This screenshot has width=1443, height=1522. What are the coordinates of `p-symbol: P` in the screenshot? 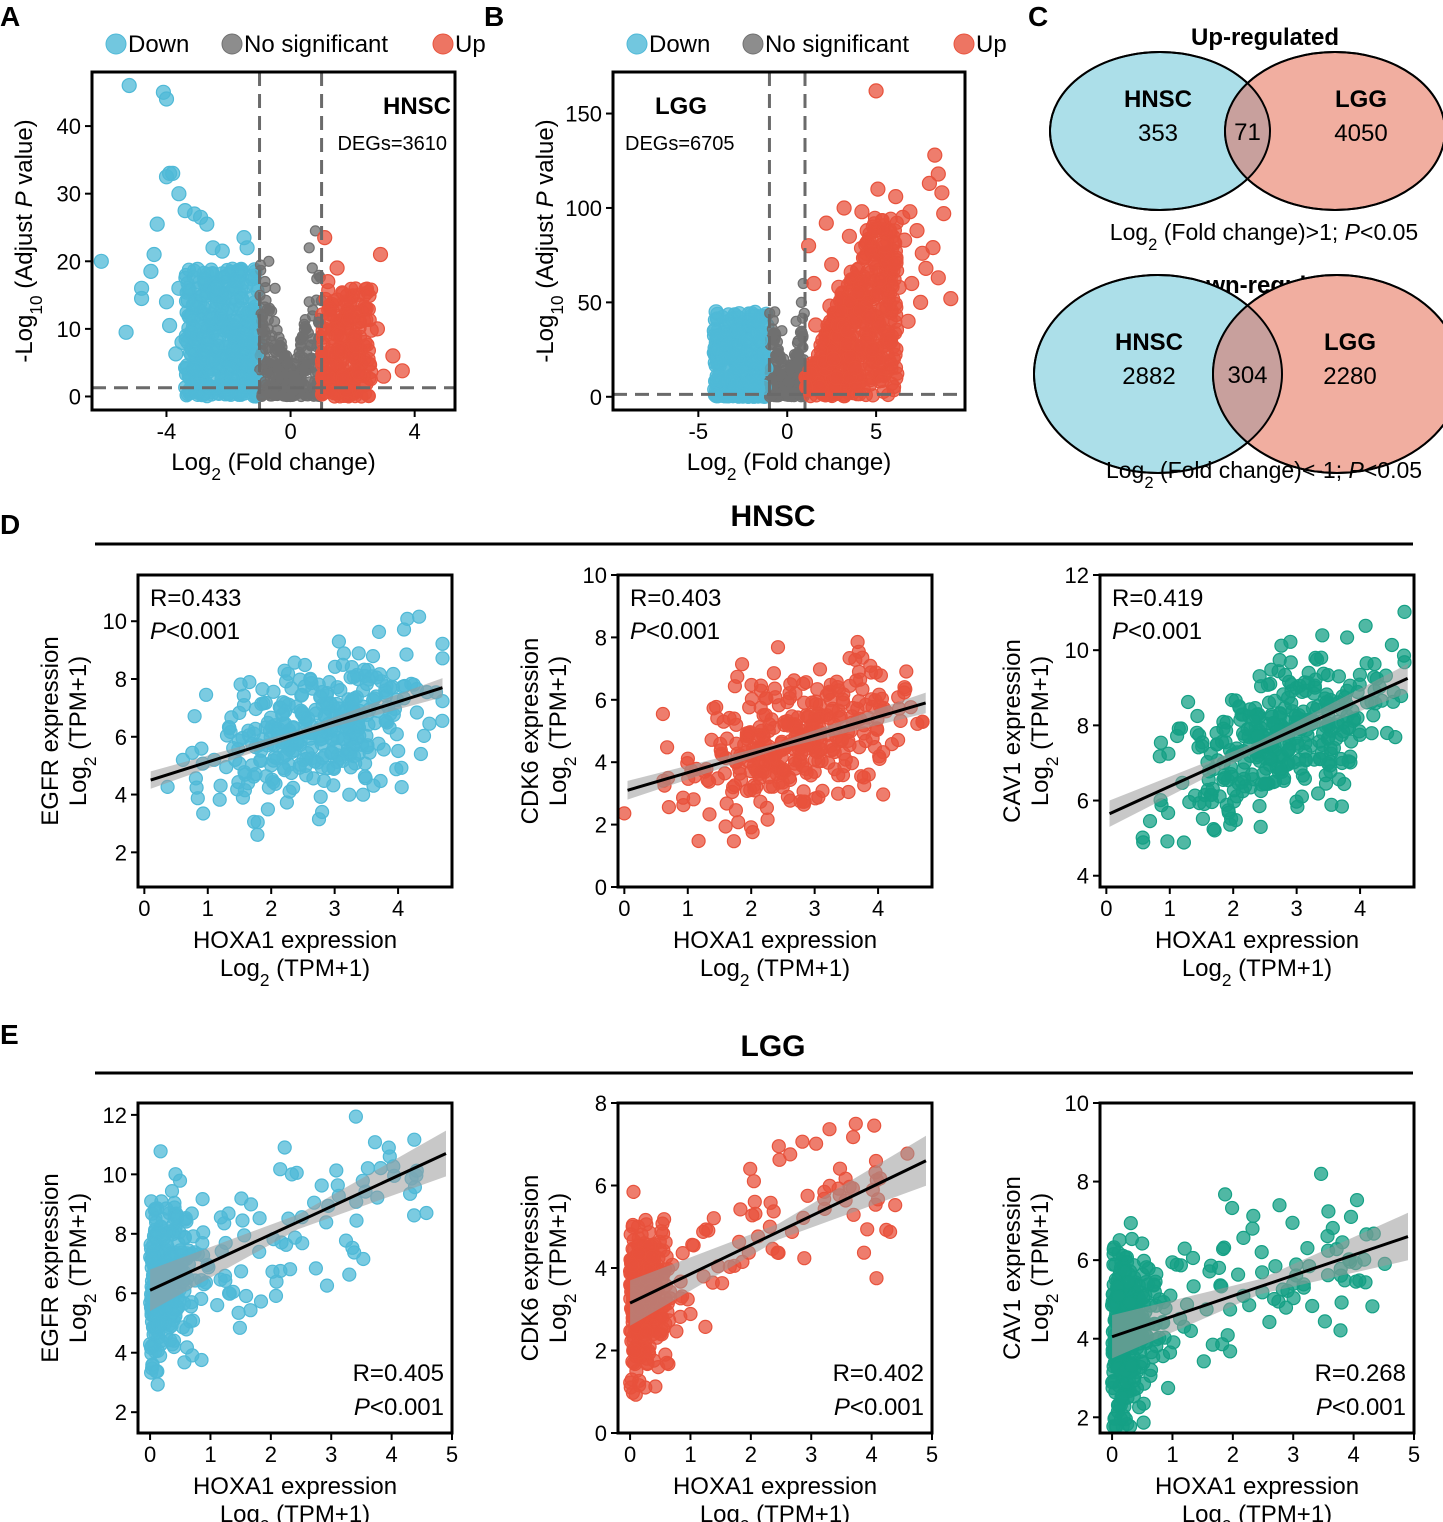 It's located at (638, 631).